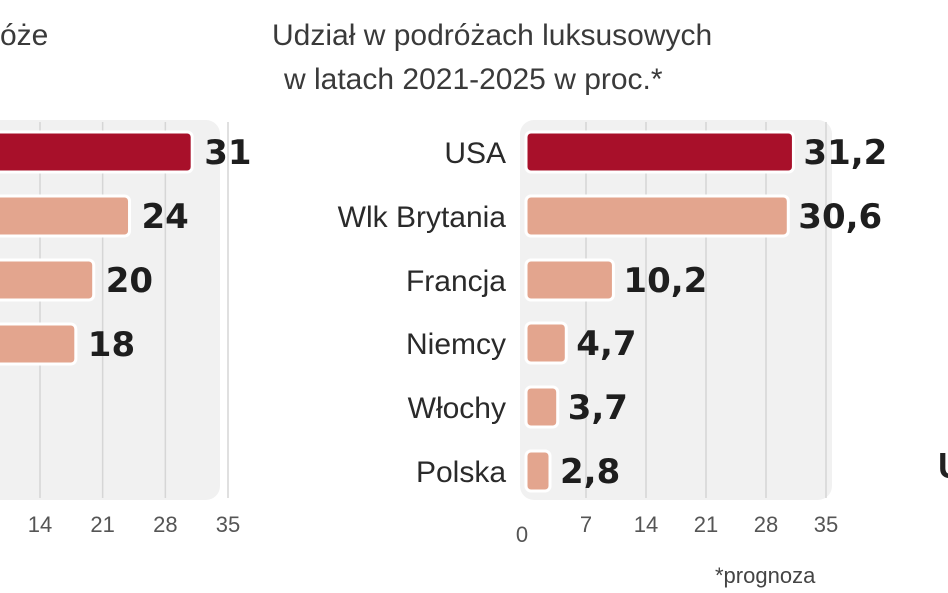 This screenshot has width=948, height=593. Describe the element at coordinates (111, 345) in the screenshot. I see `left-value-label: 18` at that location.